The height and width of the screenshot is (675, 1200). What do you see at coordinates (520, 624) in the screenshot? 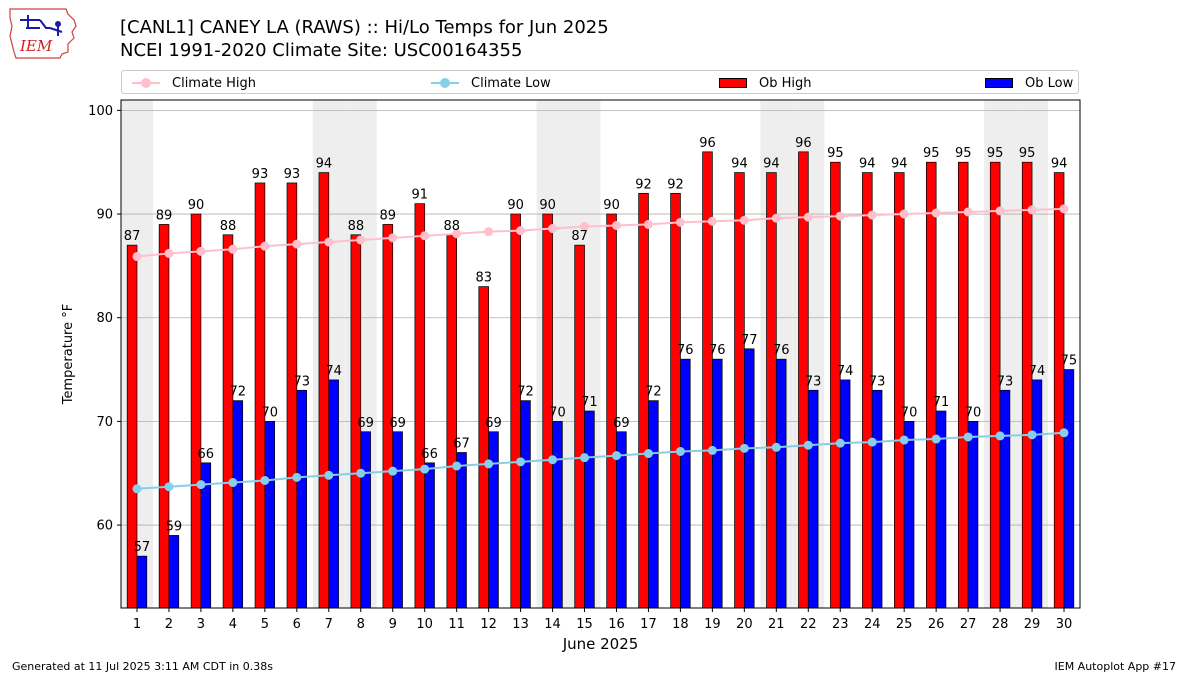
I see `x-tick-label: 13` at bounding box center [520, 624].